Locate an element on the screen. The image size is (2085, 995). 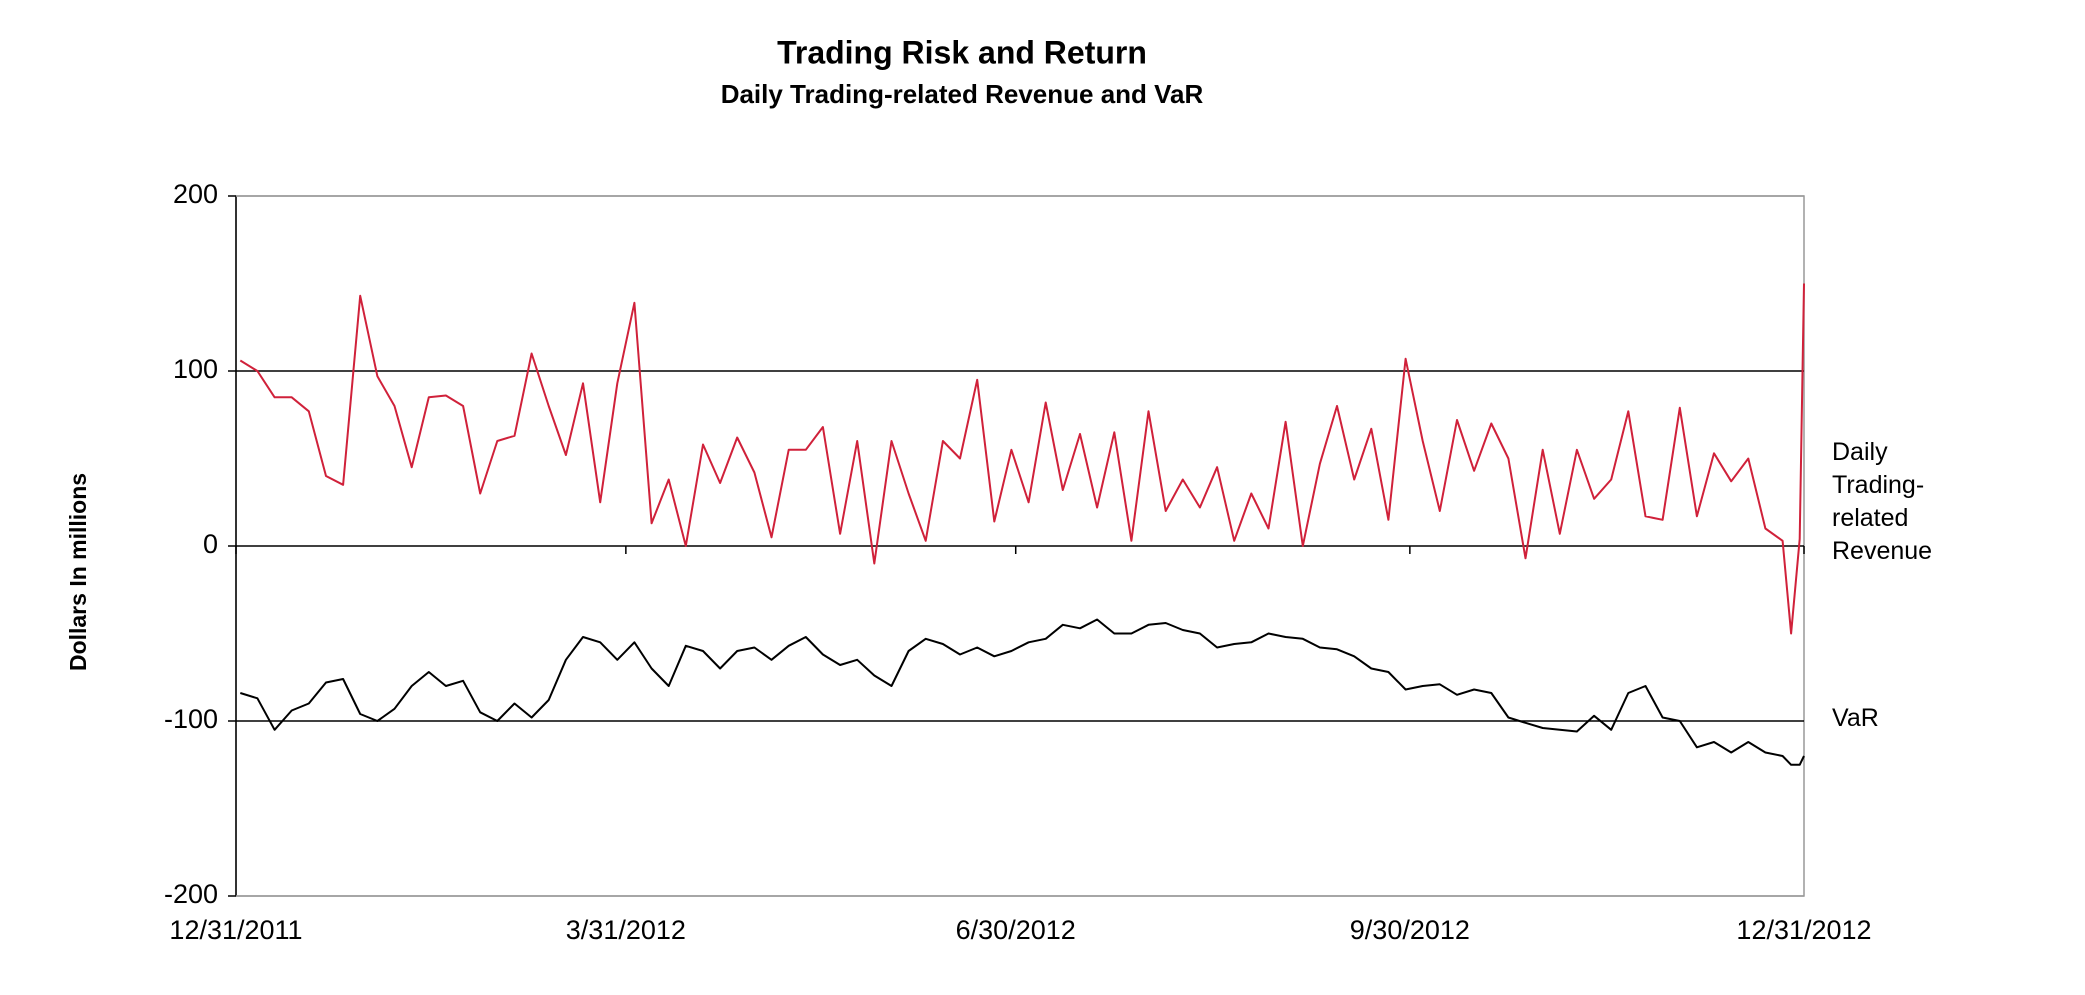
x-tick-label: 9/30/2012 is located at coordinates (1410, 930).